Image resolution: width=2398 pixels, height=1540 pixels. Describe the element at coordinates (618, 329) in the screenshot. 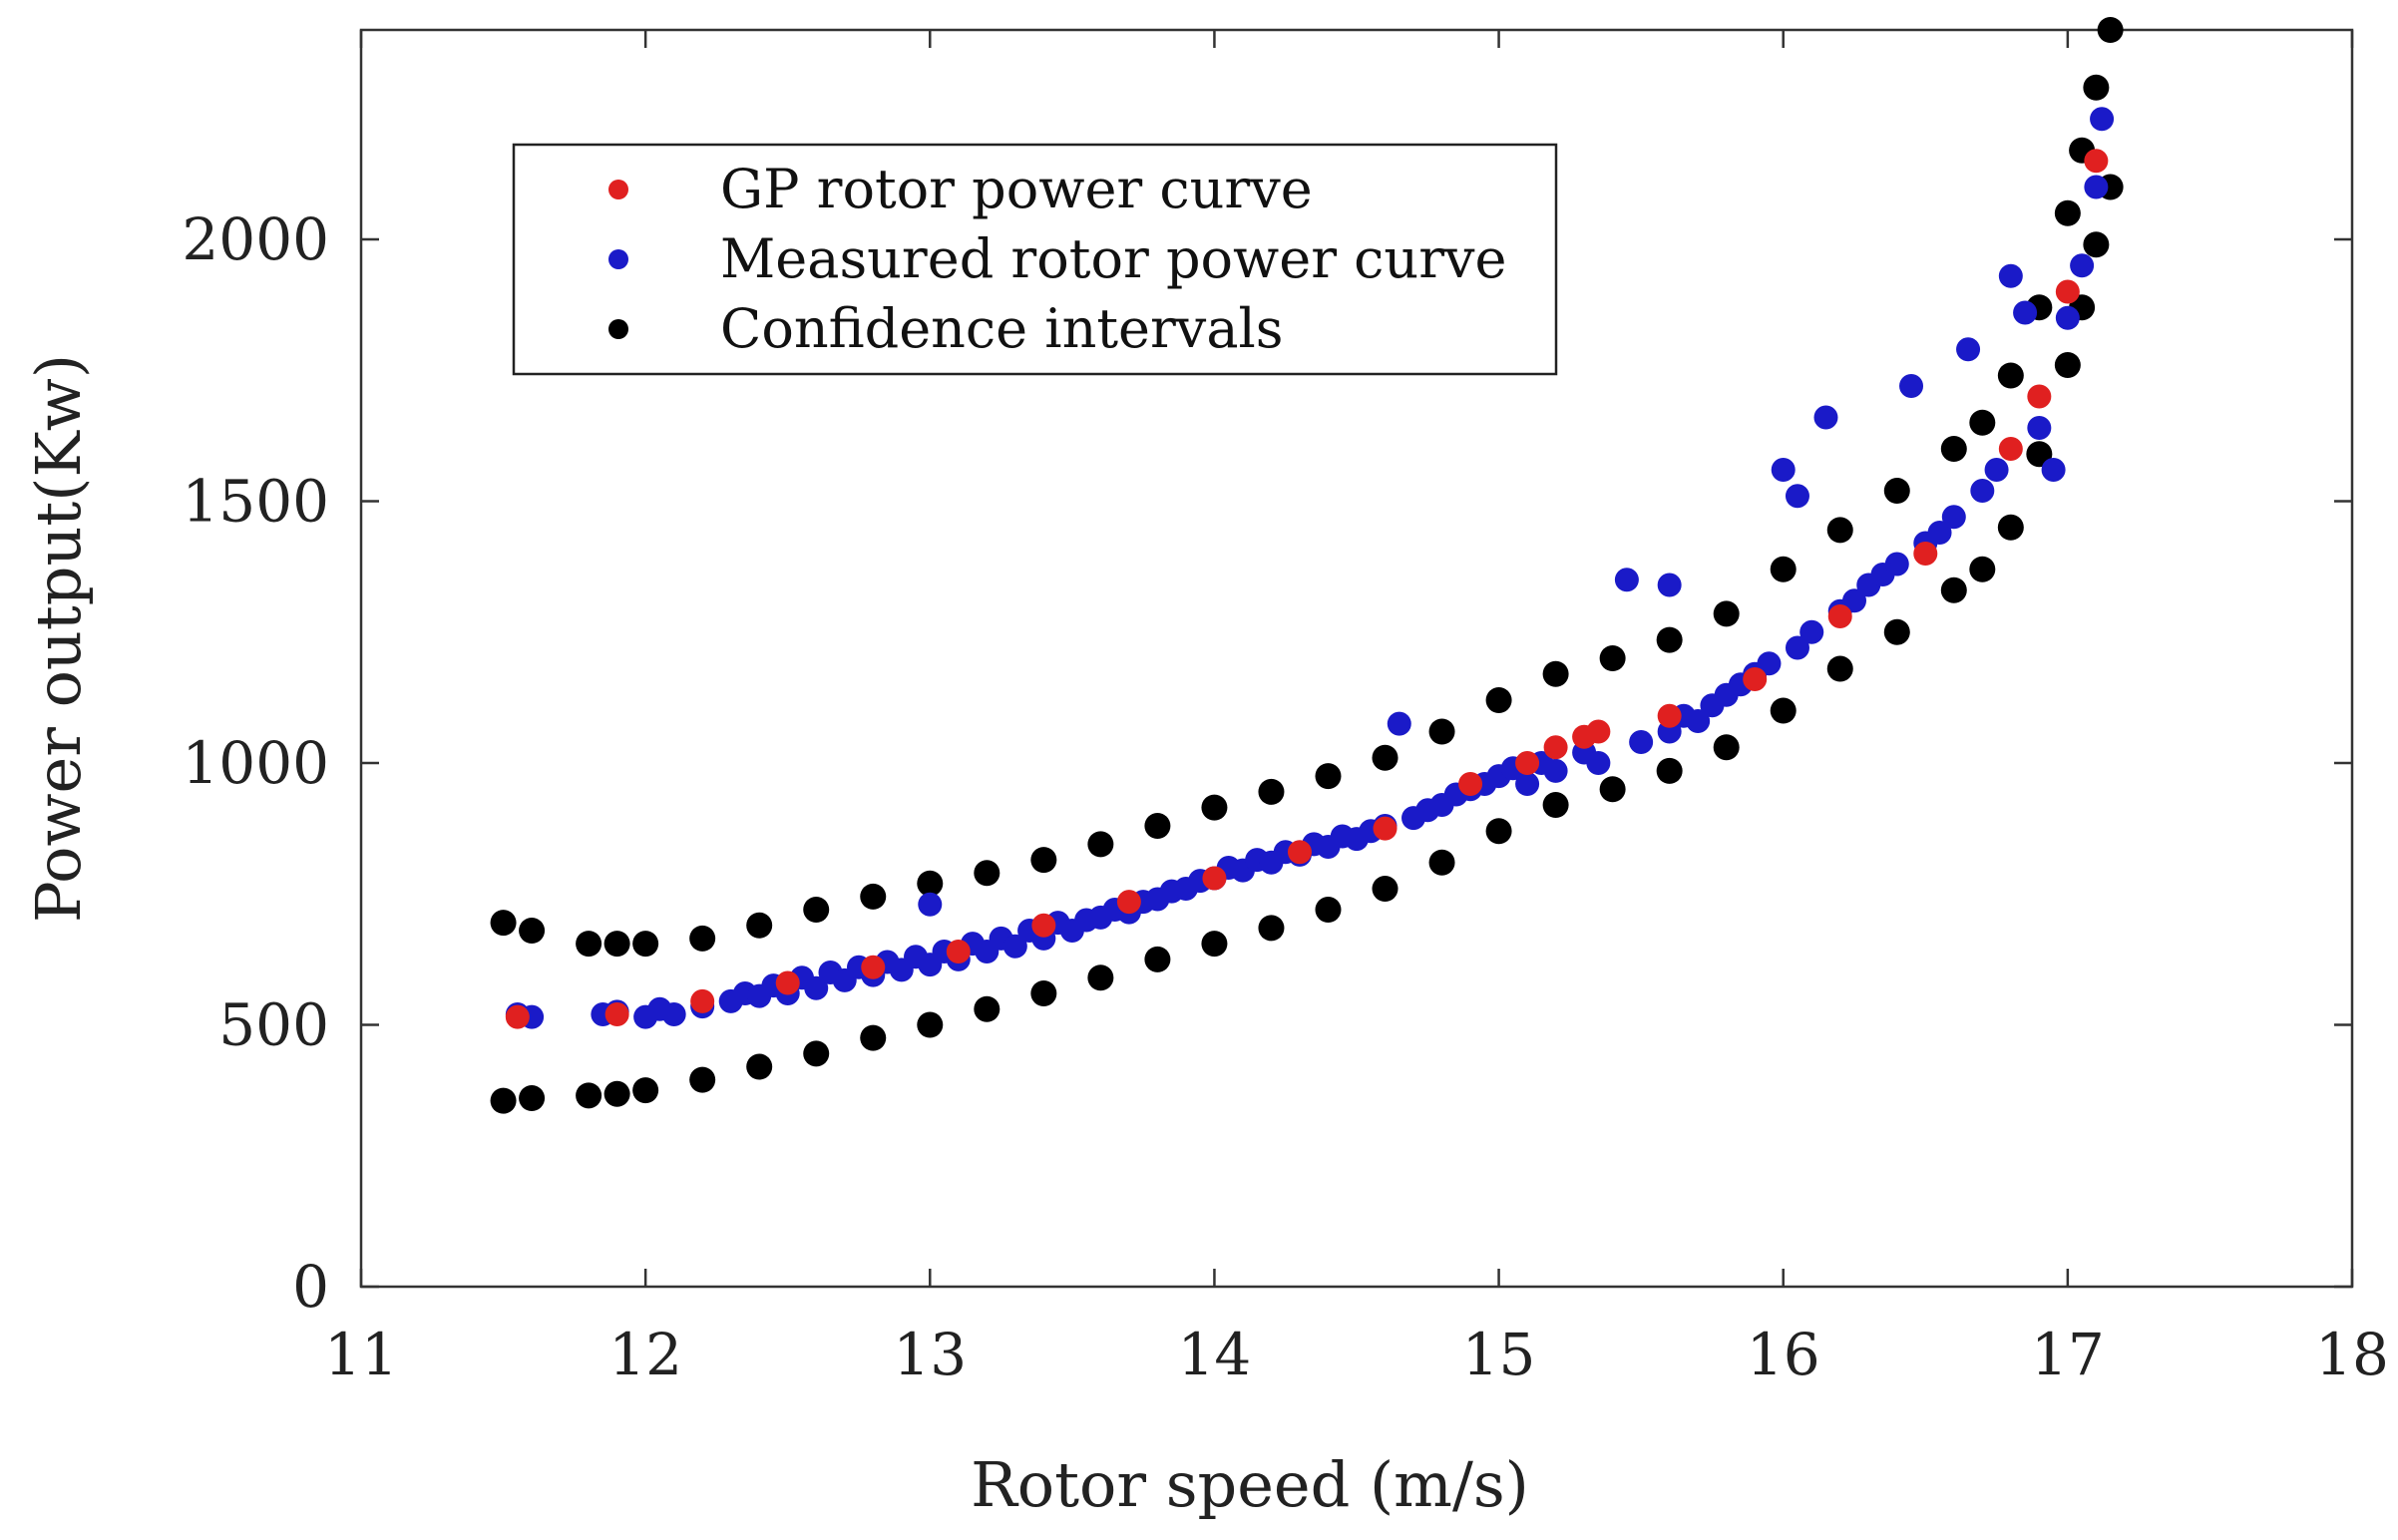

I see `legend-marker-confidence` at that location.